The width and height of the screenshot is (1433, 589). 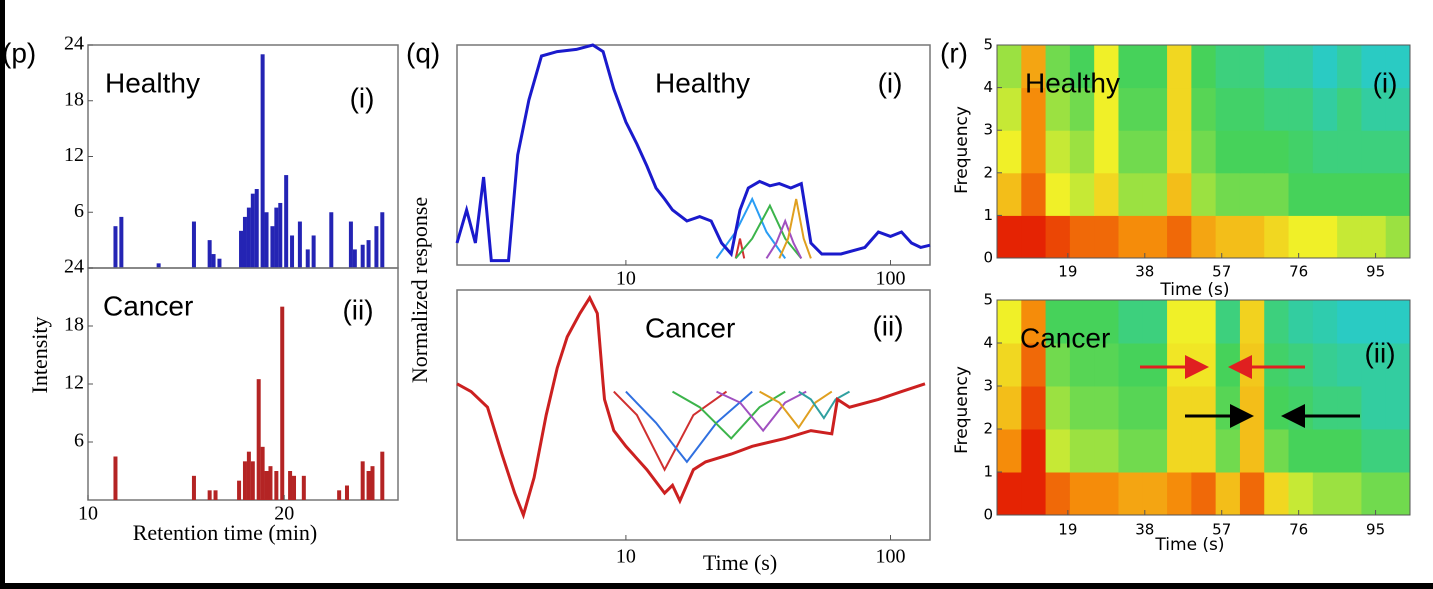 I want to click on y-tick-label: 18, so click(x=74, y=99).